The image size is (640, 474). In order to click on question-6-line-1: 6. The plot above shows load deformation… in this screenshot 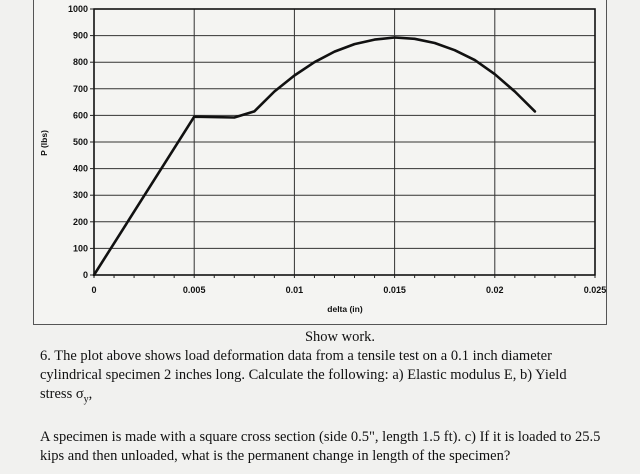, I will do `click(296, 356)`.